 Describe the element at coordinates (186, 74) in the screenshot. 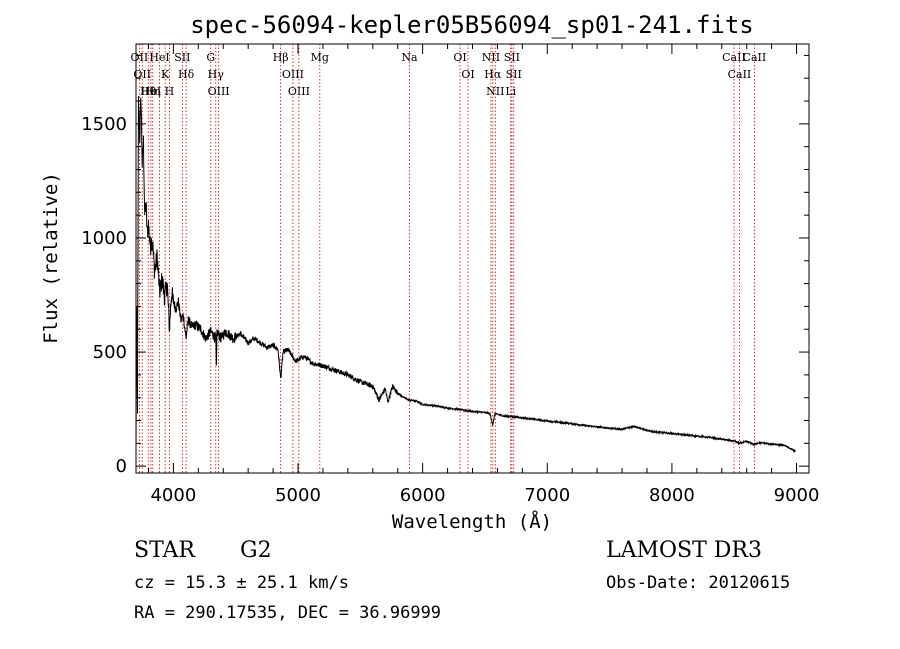

I see `spectral-line-label-9: Hδ` at that location.